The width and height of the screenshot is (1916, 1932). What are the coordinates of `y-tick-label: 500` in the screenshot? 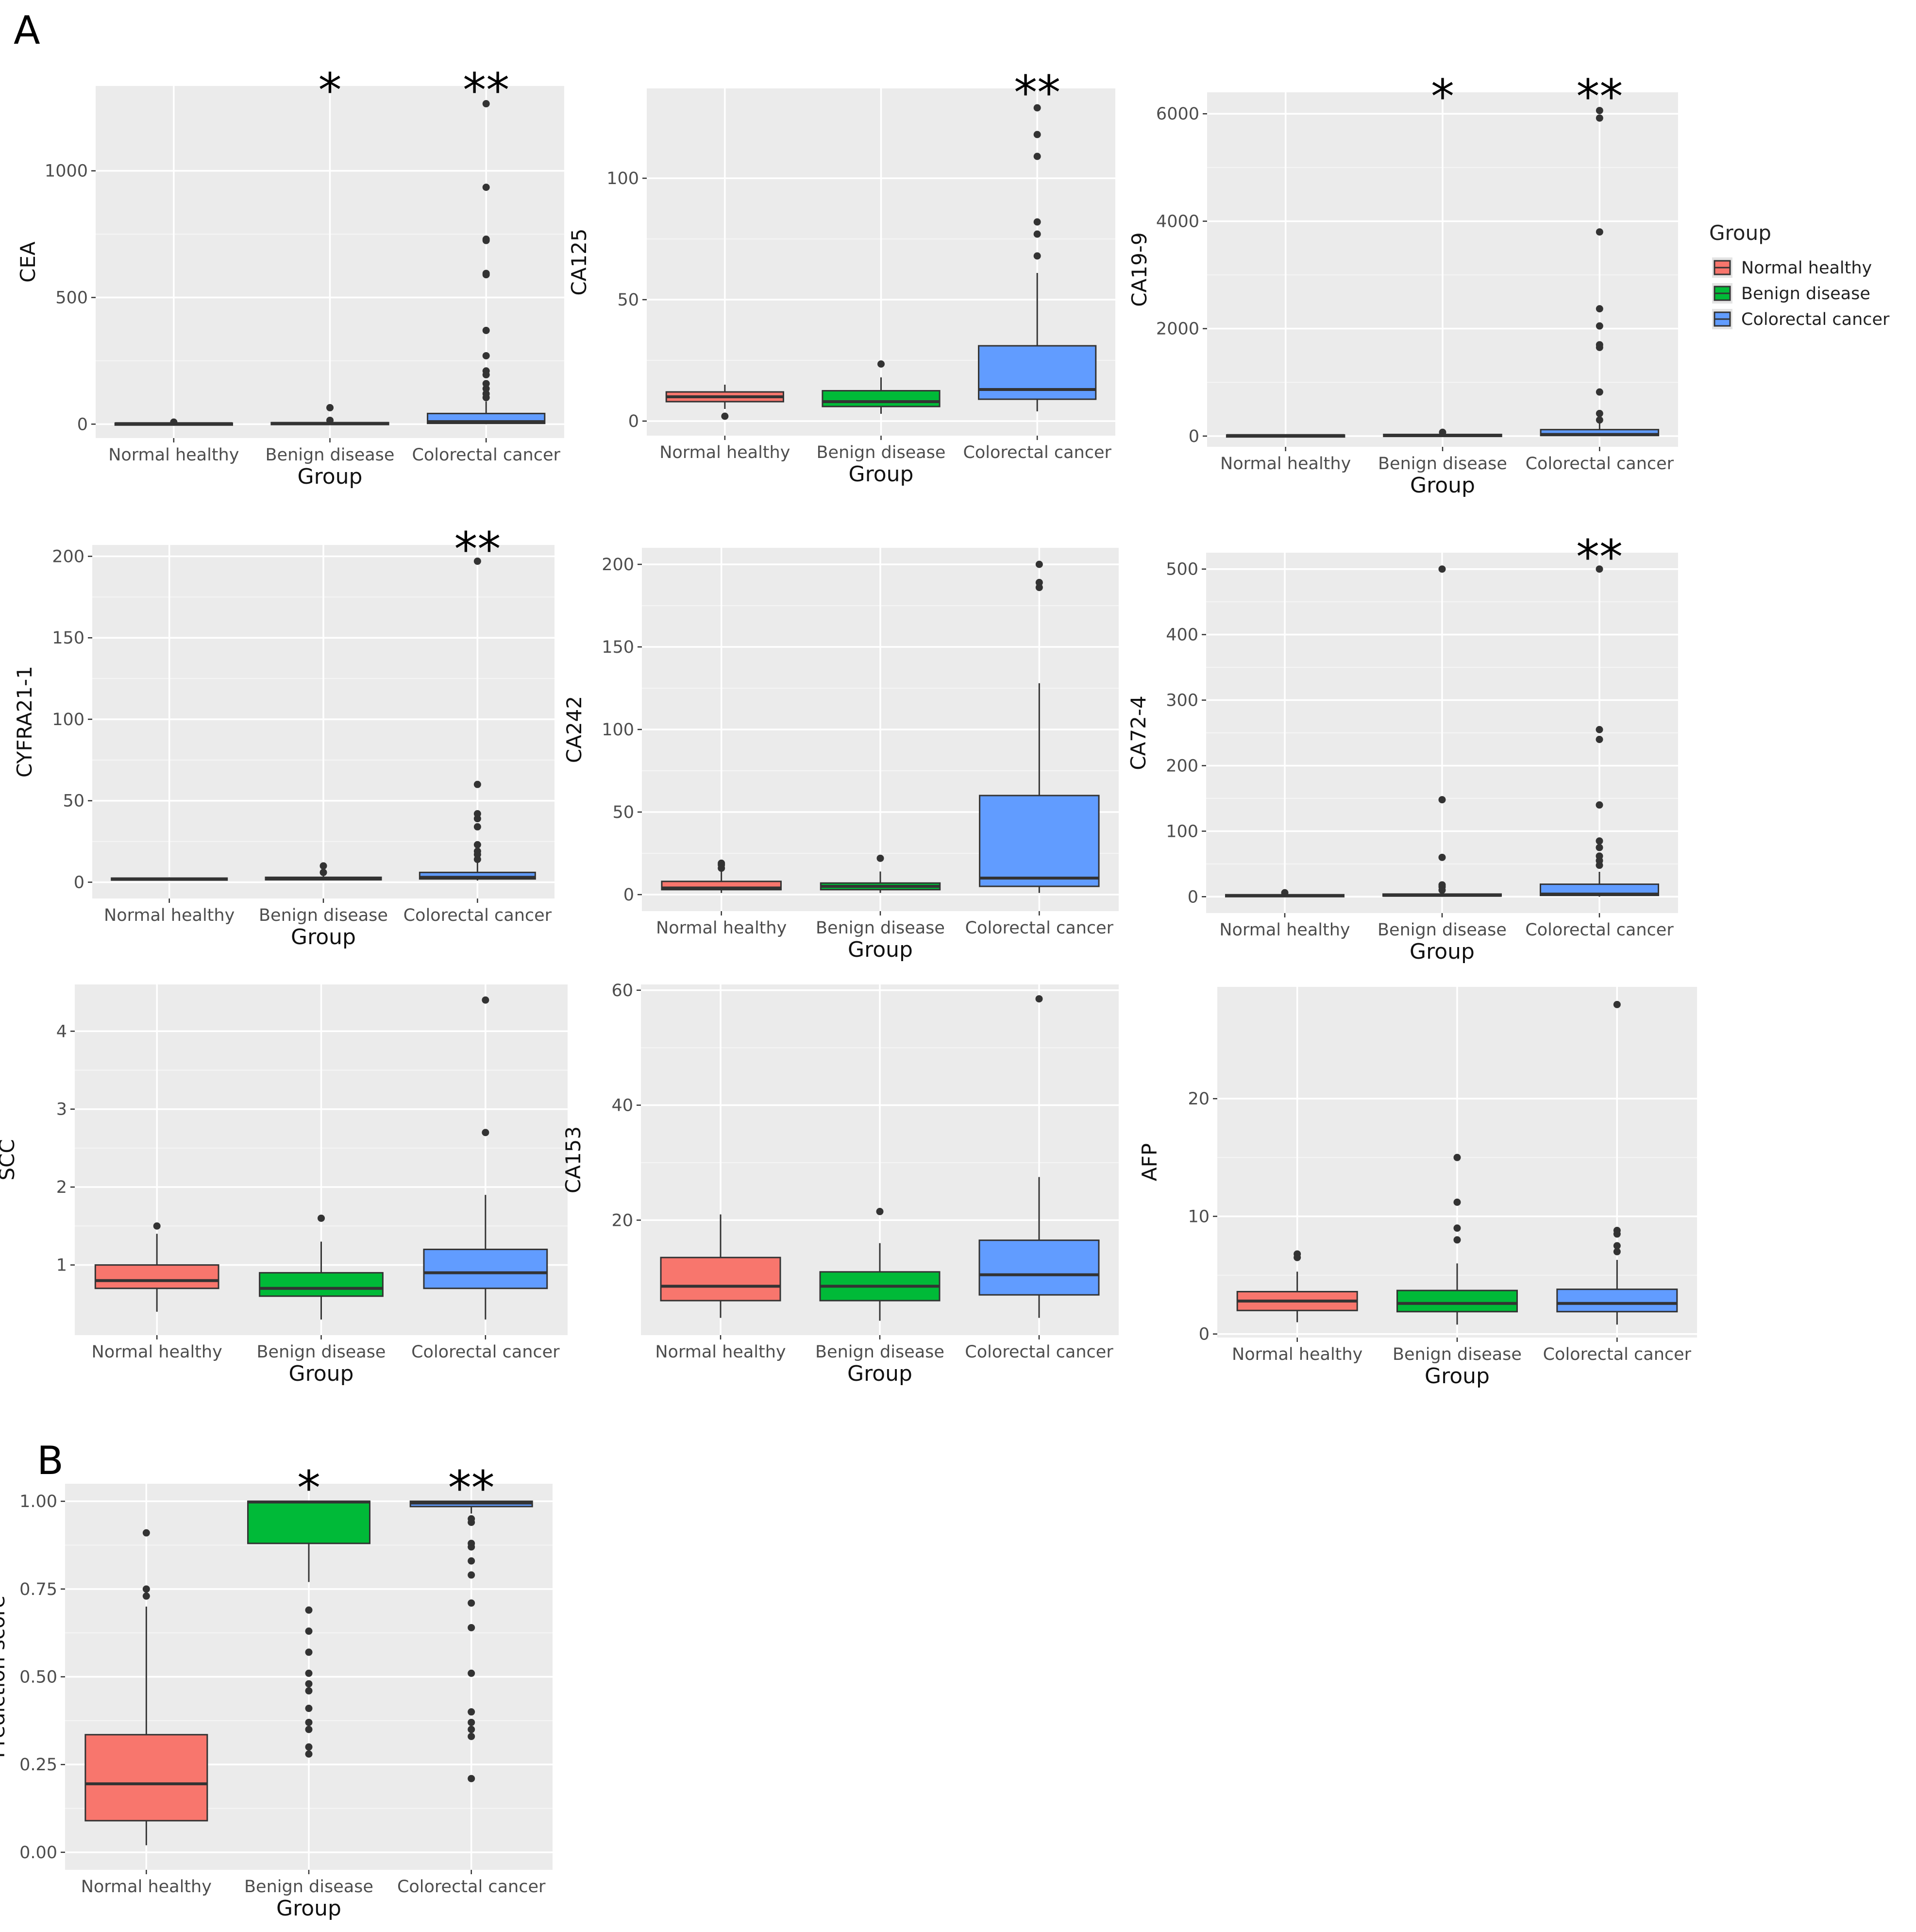 It's located at (71, 298).